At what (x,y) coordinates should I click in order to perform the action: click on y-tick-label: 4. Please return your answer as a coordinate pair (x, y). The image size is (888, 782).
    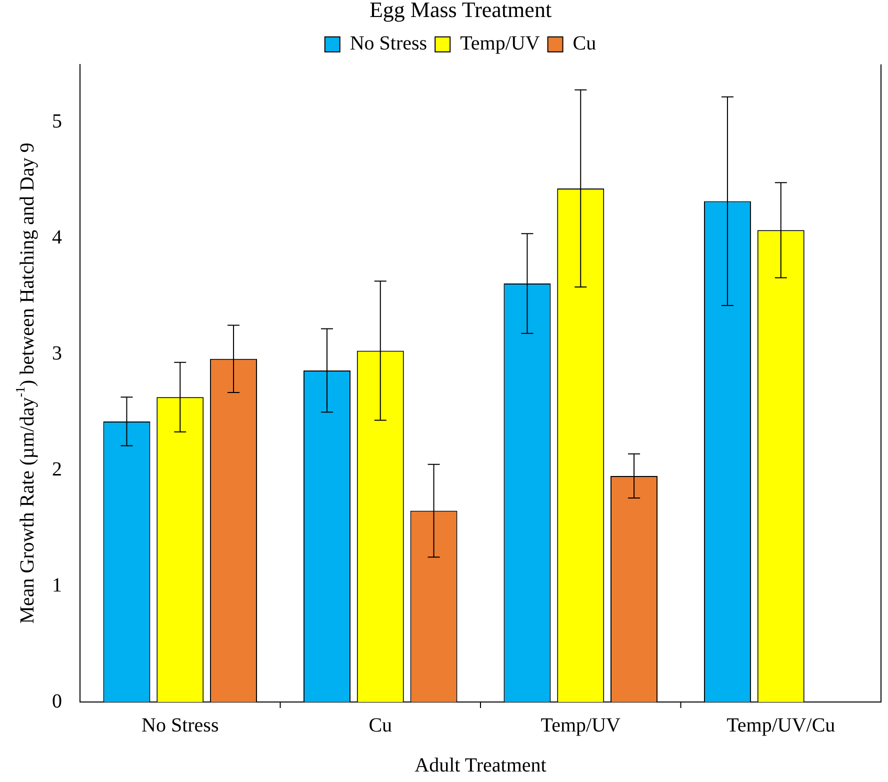
    Looking at the image, I should click on (57, 237).